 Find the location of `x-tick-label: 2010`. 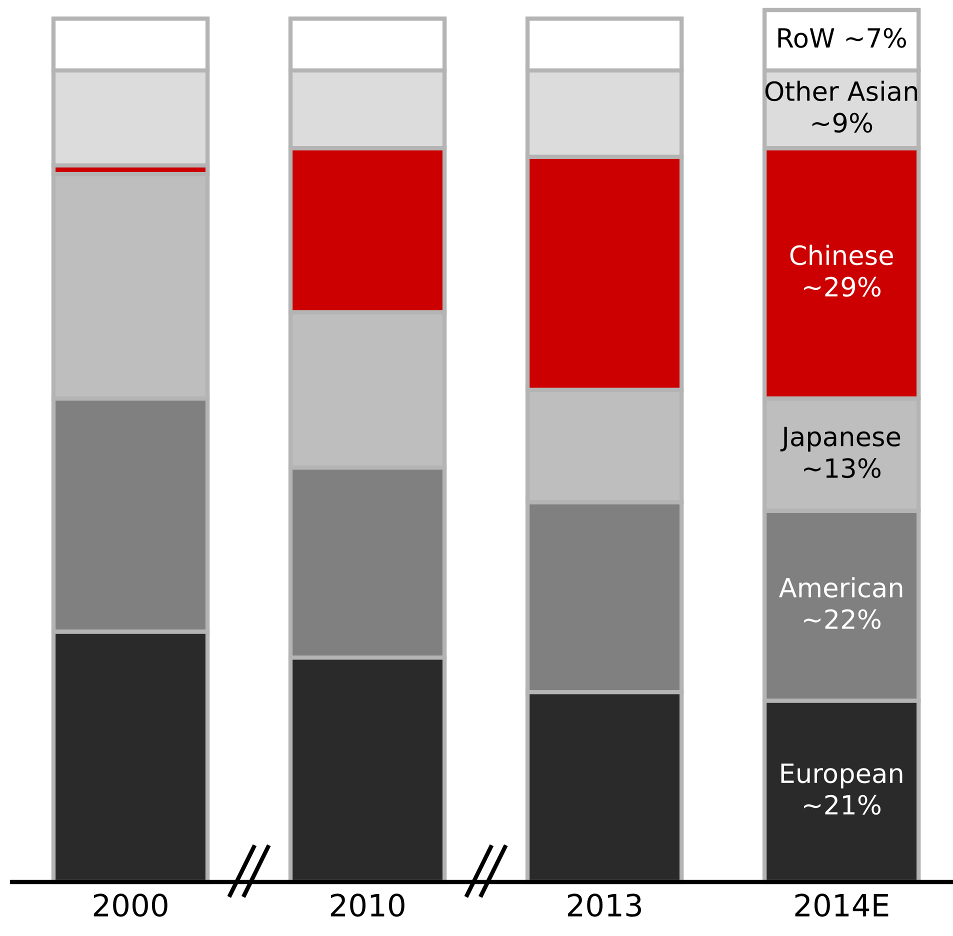

x-tick-label: 2010 is located at coordinates (367, 905).